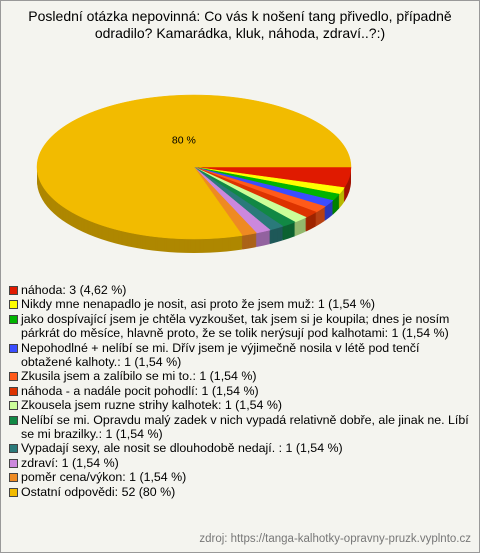 Image resolution: width=480 pixels, height=553 pixels. What do you see at coordinates (240, 477) in the screenshot?
I see `legend-item: poměr cena/výkon: 1 (1,54 %)` at bounding box center [240, 477].